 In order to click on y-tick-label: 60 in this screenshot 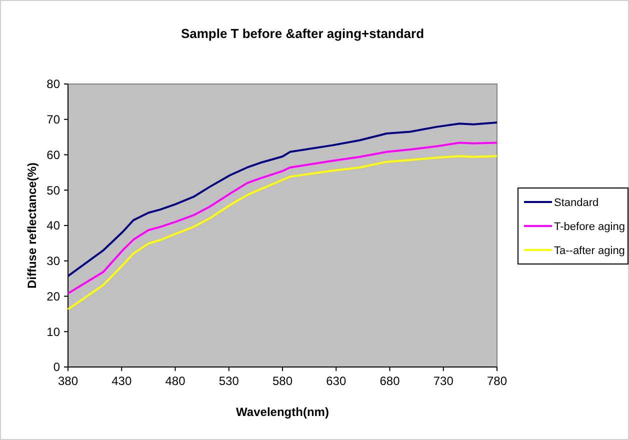, I will do `click(53, 155)`.